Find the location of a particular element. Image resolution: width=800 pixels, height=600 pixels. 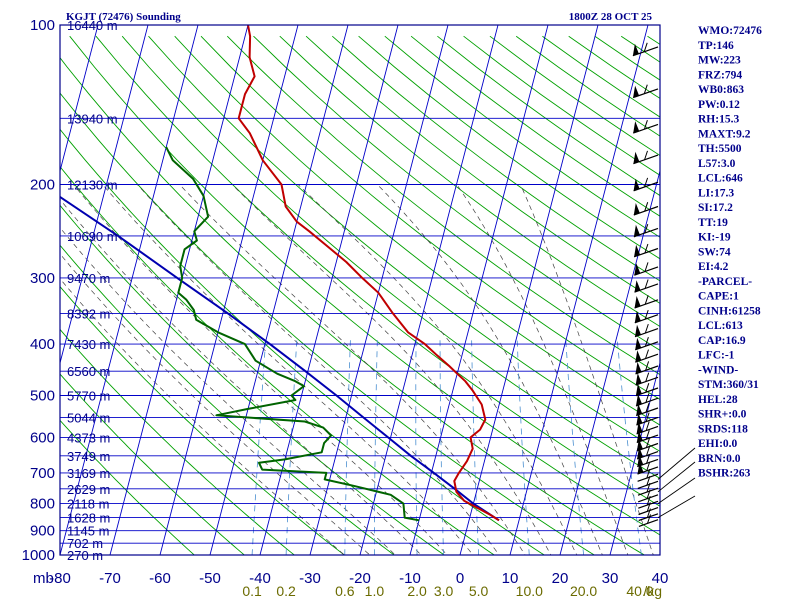

temperature-tick-label: 0 is located at coordinates (460, 578).